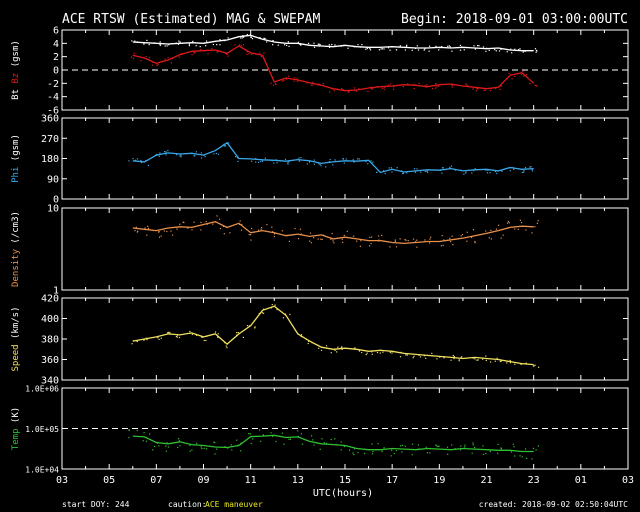 The image size is (640, 512). Describe the element at coordinates (514, 19) in the screenshot. I see `begin-time: Begin: 2018-09-01 03:00:00UTC` at that location.